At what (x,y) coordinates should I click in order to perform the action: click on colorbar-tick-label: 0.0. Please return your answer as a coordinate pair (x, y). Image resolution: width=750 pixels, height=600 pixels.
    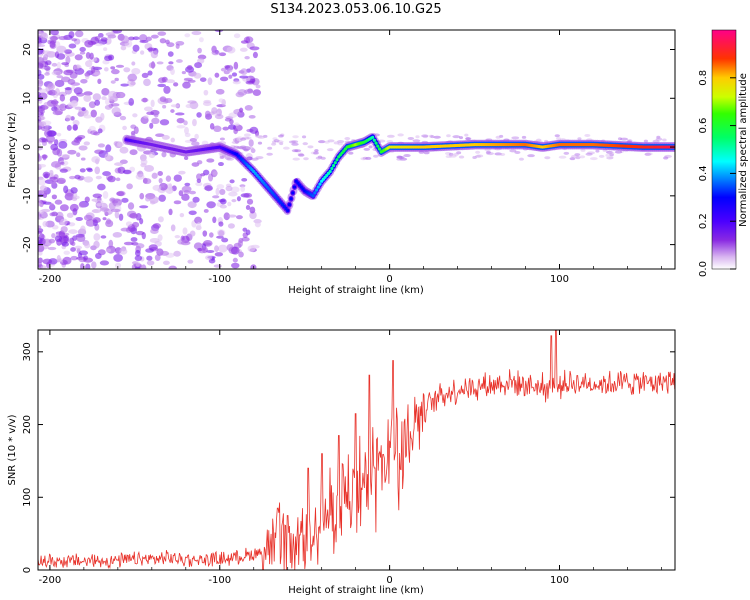
    Looking at the image, I should click on (703, 269).